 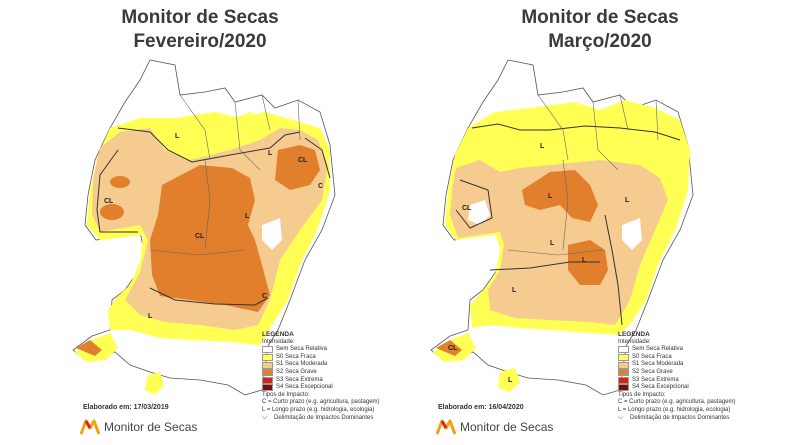 What do you see at coordinates (200, 41) in the screenshot?
I see `map-subtitle: Fevereiro/2020` at bounding box center [200, 41].